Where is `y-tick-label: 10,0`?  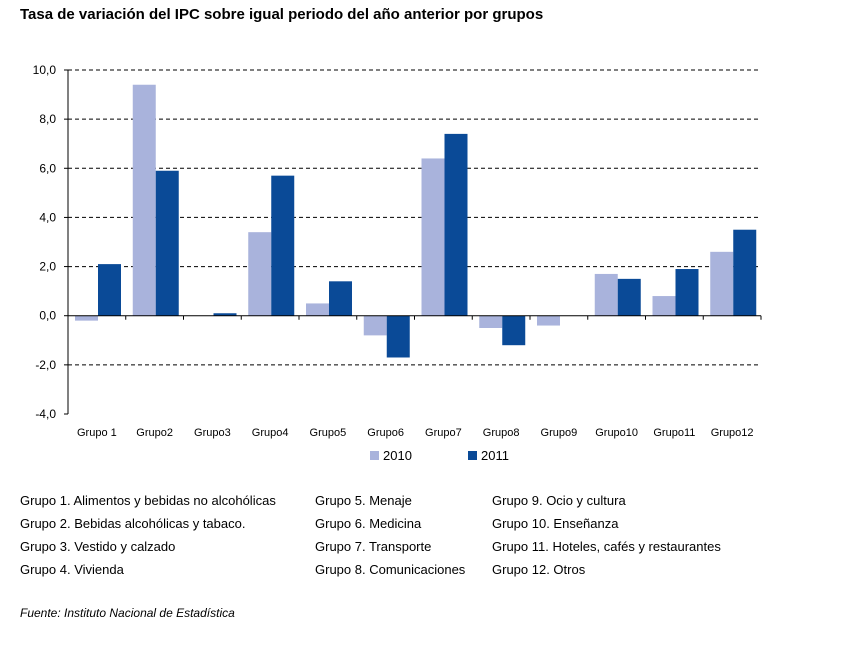 y-tick-label: 10,0 is located at coordinates (45, 70).